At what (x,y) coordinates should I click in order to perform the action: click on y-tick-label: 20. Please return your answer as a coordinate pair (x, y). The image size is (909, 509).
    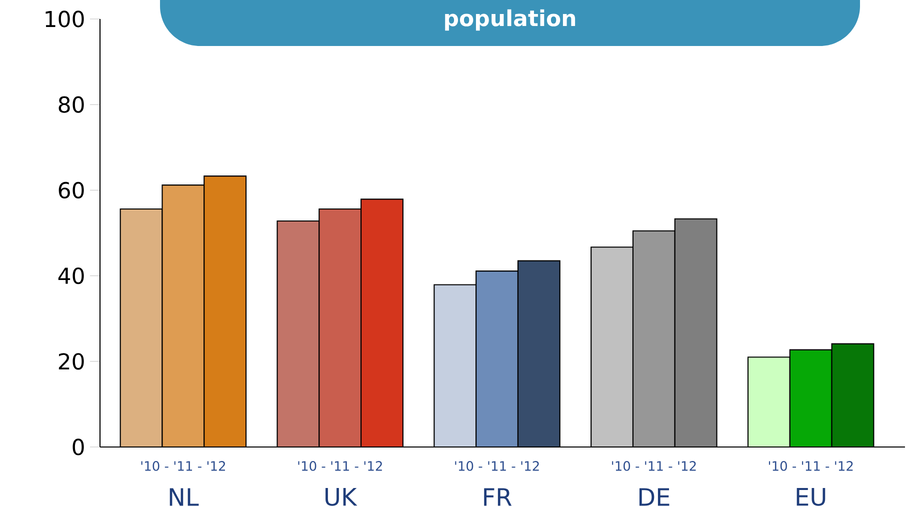
    Looking at the image, I should click on (71, 361).